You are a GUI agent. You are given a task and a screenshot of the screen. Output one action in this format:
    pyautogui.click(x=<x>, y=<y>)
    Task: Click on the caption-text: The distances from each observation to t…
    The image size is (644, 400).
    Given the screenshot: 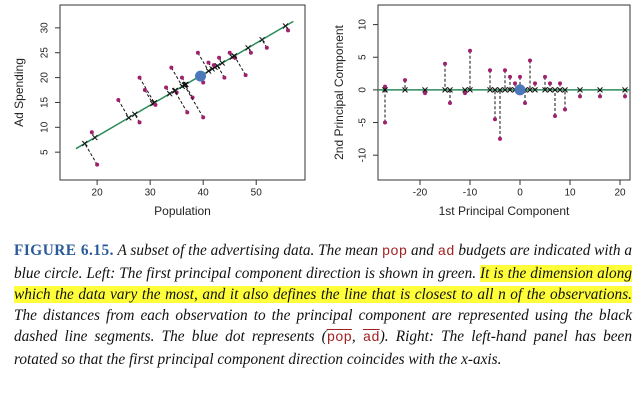 What is the action you would take?
    pyautogui.click(x=323, y=326)
    